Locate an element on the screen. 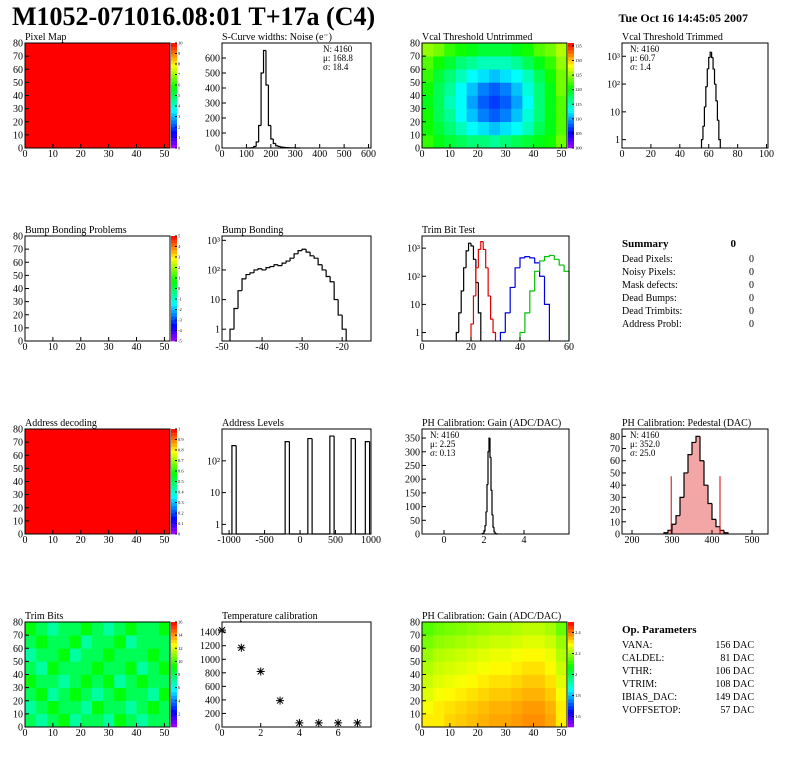 This screenshot has width=796, height=772. x-tick-label: 500 is located at coordinates (752, 540).